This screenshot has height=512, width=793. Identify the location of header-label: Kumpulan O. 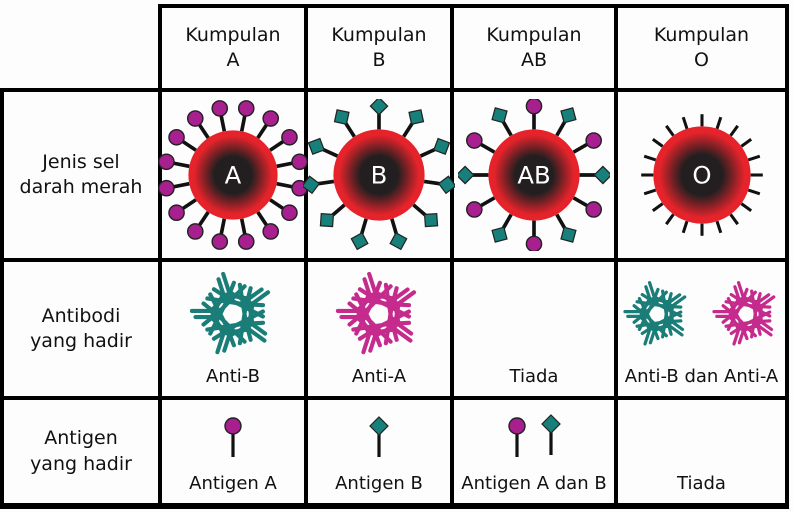
(701, 47).